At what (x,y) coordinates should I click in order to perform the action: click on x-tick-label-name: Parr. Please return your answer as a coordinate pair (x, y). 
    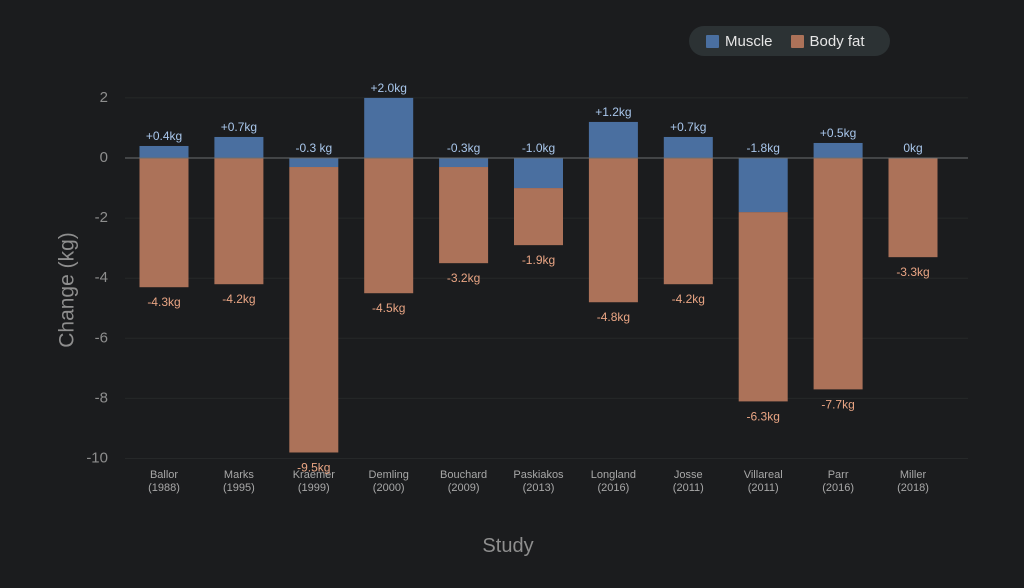
    Looking at the image, I should click on (838, 475).